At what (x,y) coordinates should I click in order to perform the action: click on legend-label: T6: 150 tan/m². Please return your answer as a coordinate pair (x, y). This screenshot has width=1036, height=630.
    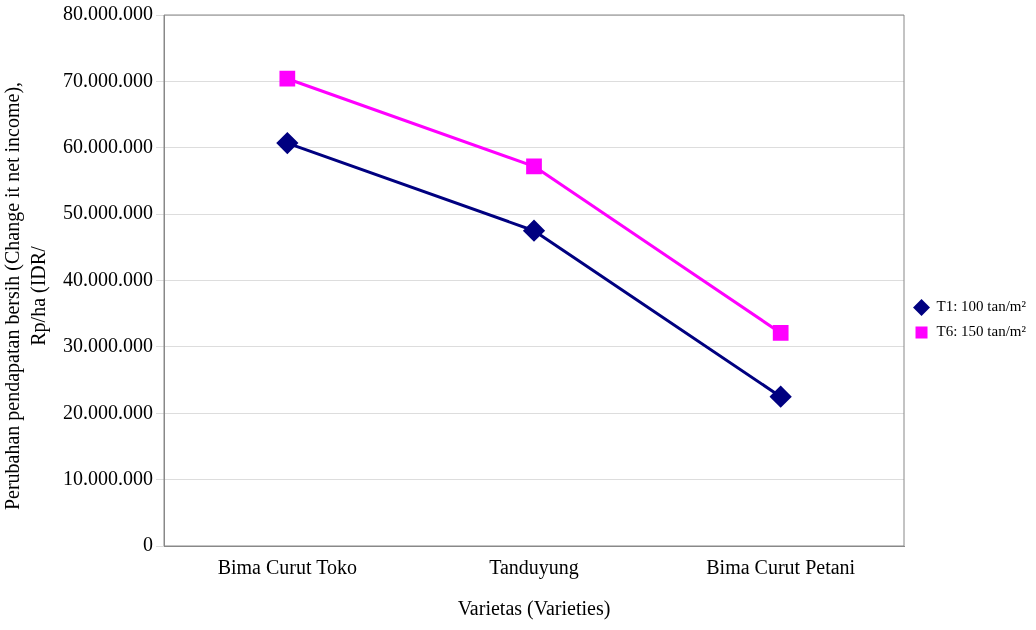
    Looking at the image, I should click on (981, 331).